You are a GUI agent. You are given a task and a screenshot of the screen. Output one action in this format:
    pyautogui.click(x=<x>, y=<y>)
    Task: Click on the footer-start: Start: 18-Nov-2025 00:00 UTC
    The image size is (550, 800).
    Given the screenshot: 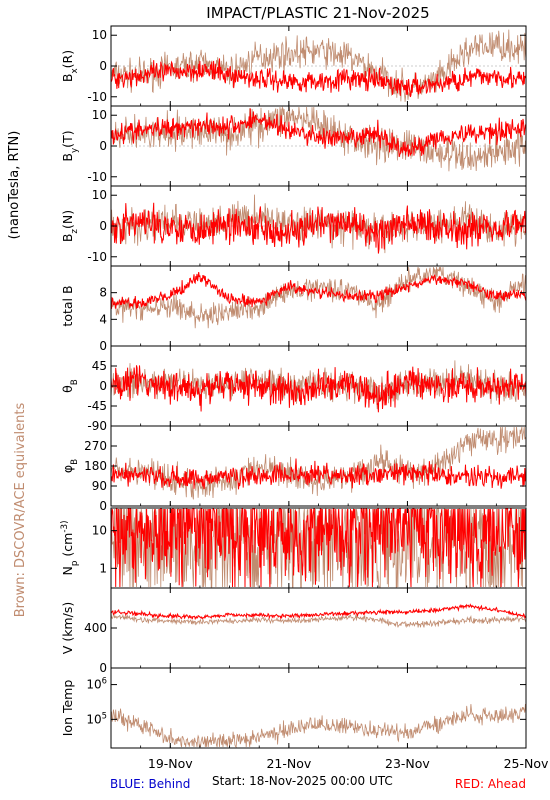 What is the action you would take?
    pyautogui.click(x=302, y=781)
    